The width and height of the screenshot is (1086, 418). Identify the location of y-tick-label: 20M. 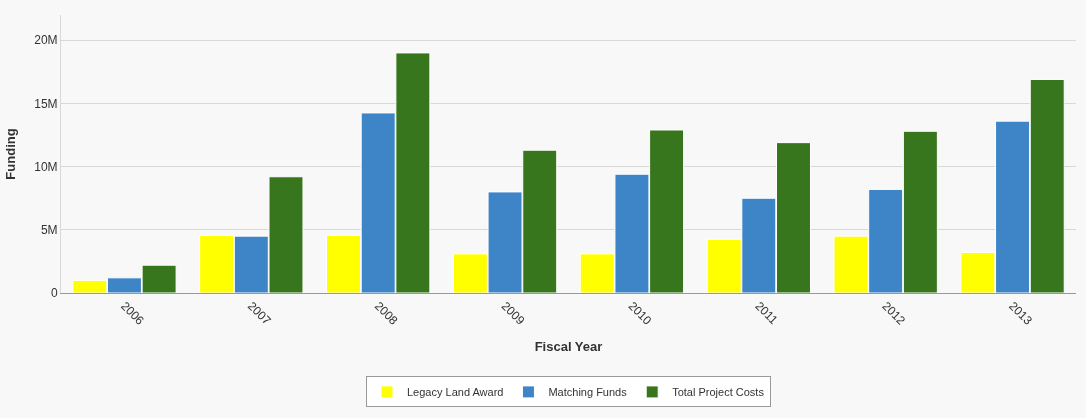
(46, 40).